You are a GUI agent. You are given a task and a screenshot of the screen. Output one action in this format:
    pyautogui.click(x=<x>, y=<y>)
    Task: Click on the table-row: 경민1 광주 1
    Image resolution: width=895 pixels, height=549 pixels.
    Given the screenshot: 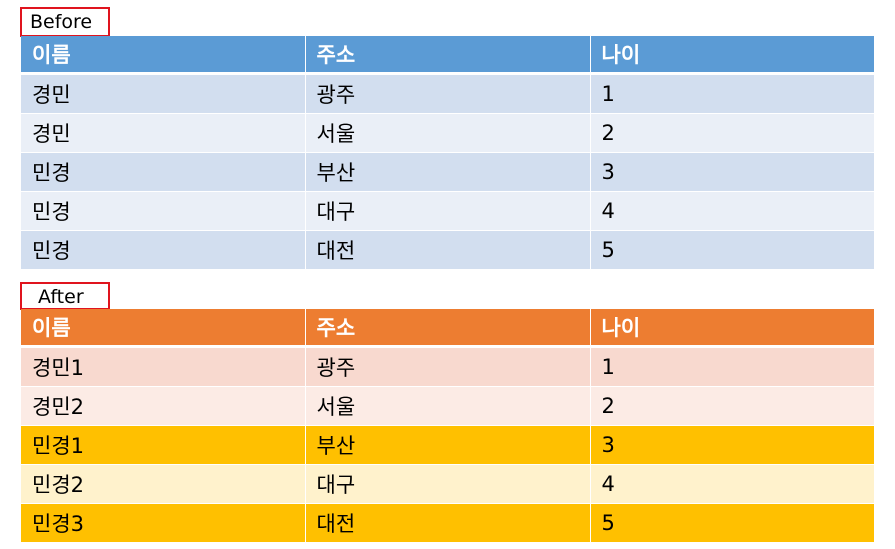 What is the action you would take?
    pyautogui.click(x=447, y=366)
    